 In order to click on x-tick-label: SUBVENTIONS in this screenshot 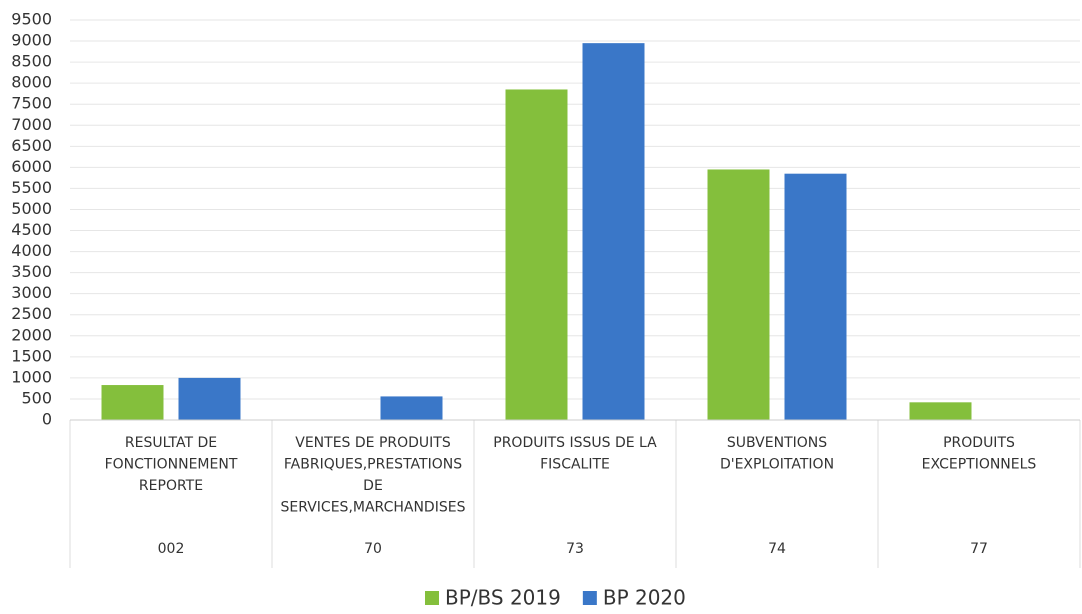, I will do `click(777, 443)`.